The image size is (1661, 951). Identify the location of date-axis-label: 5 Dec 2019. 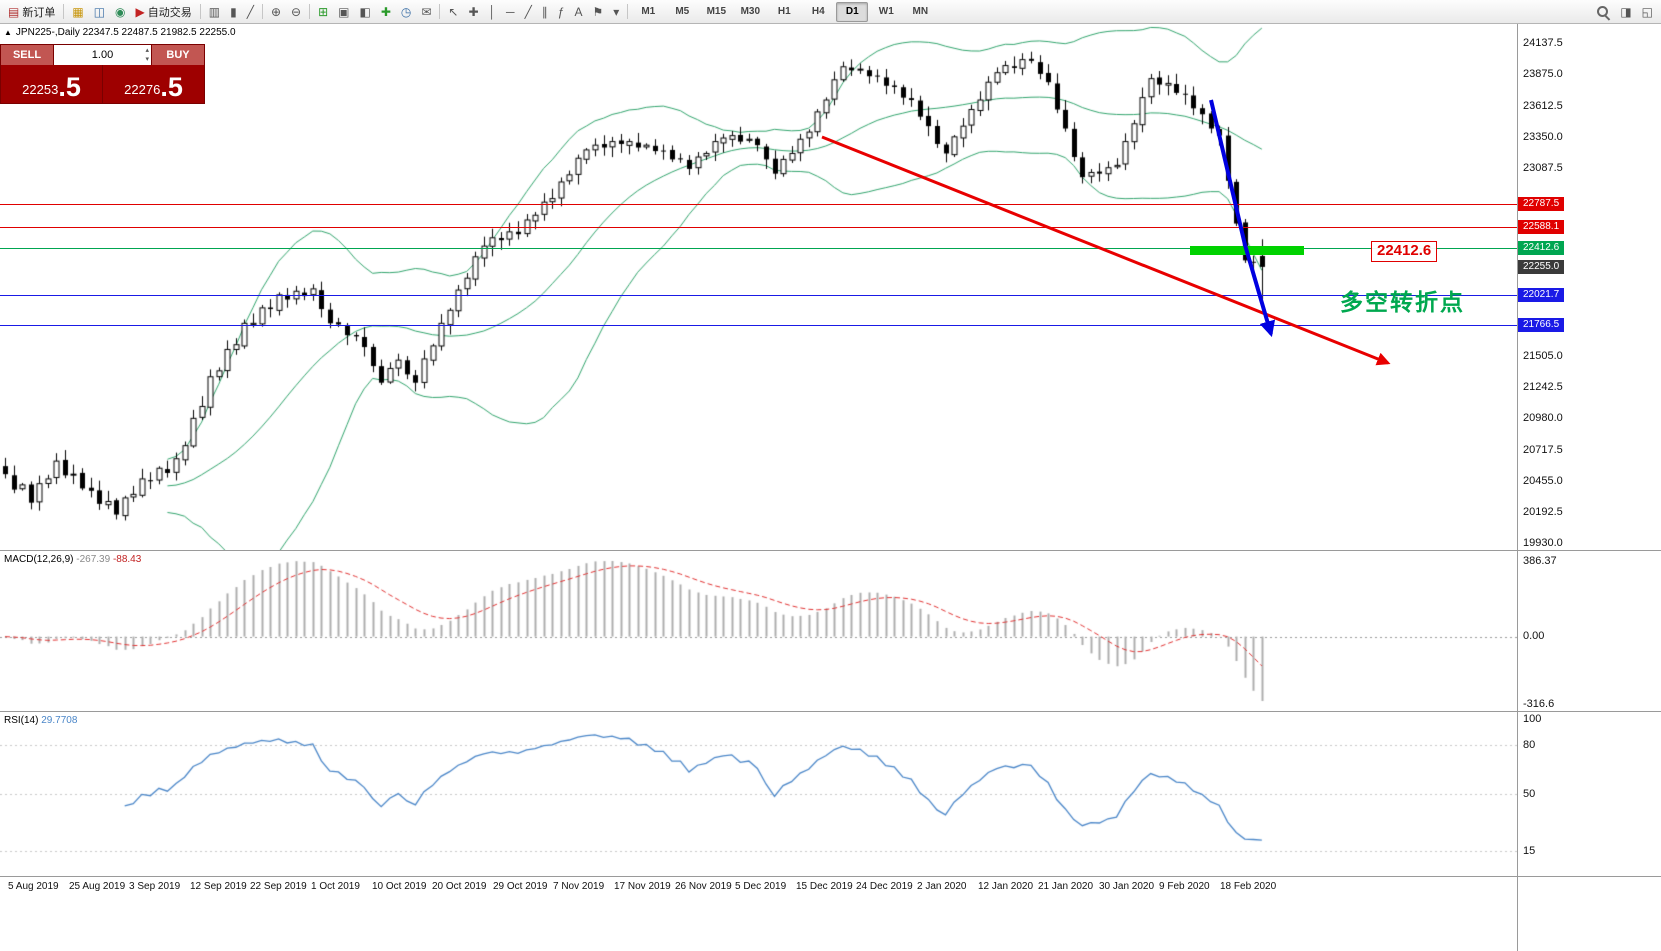
(761, 886).